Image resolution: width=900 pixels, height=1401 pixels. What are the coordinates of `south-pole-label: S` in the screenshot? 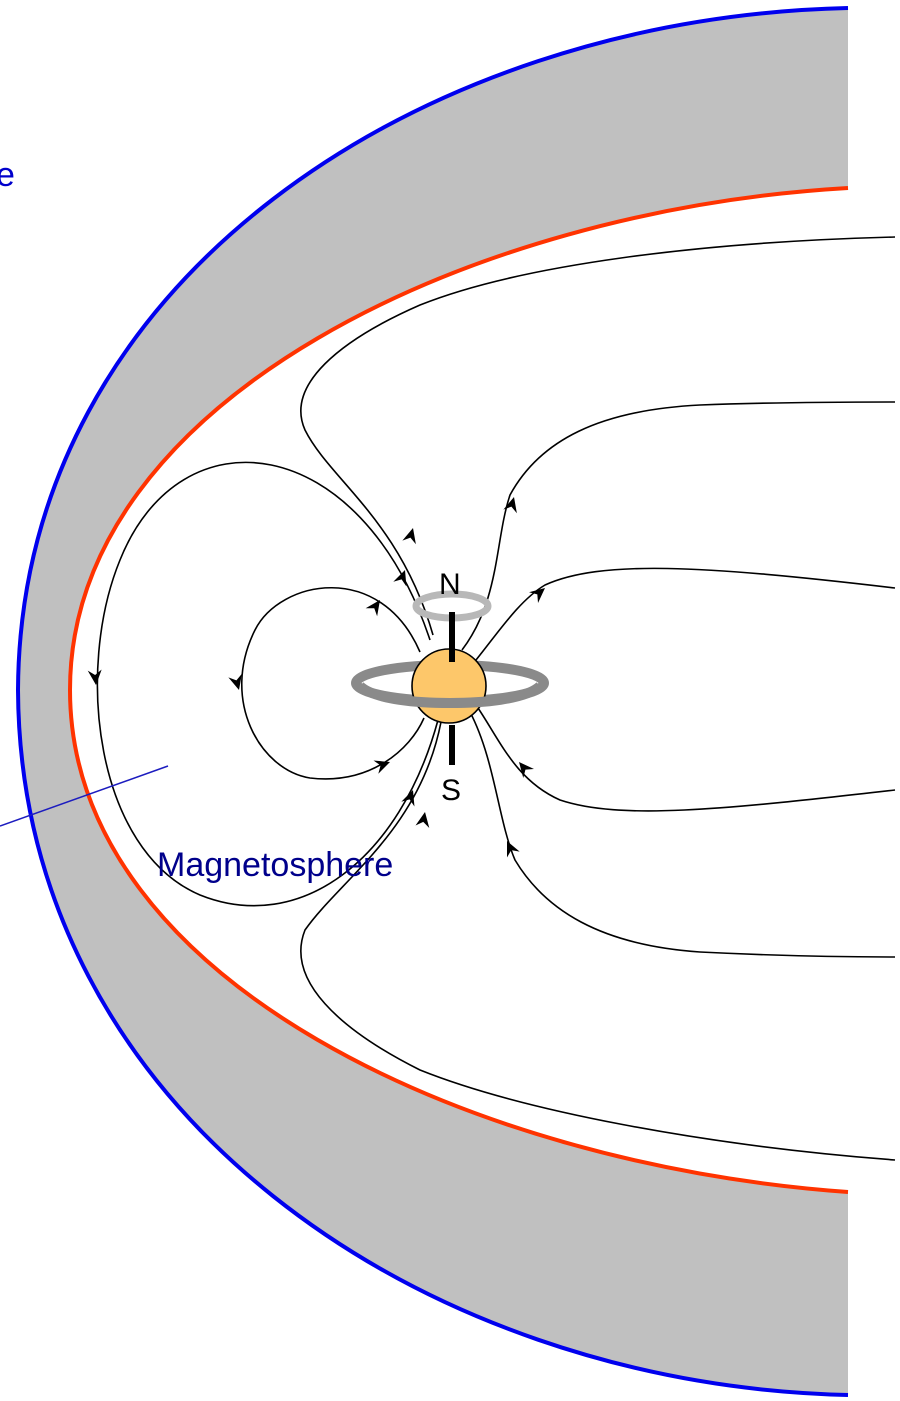 It's located at (451, 790).